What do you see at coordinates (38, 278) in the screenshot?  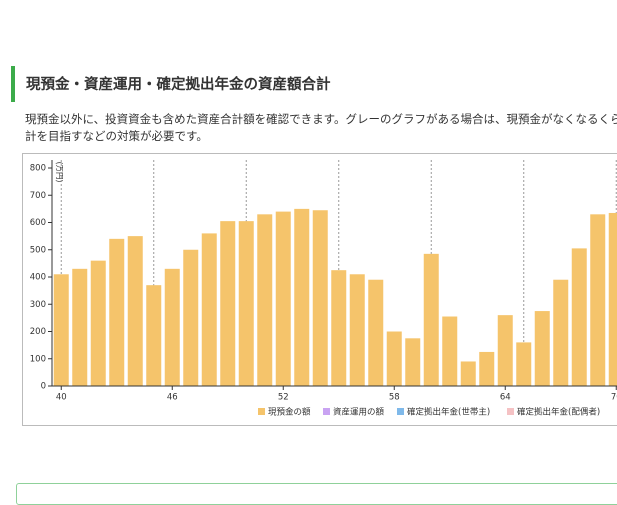 I see `y-tick-label: 400` at bounding box center [38, 278].